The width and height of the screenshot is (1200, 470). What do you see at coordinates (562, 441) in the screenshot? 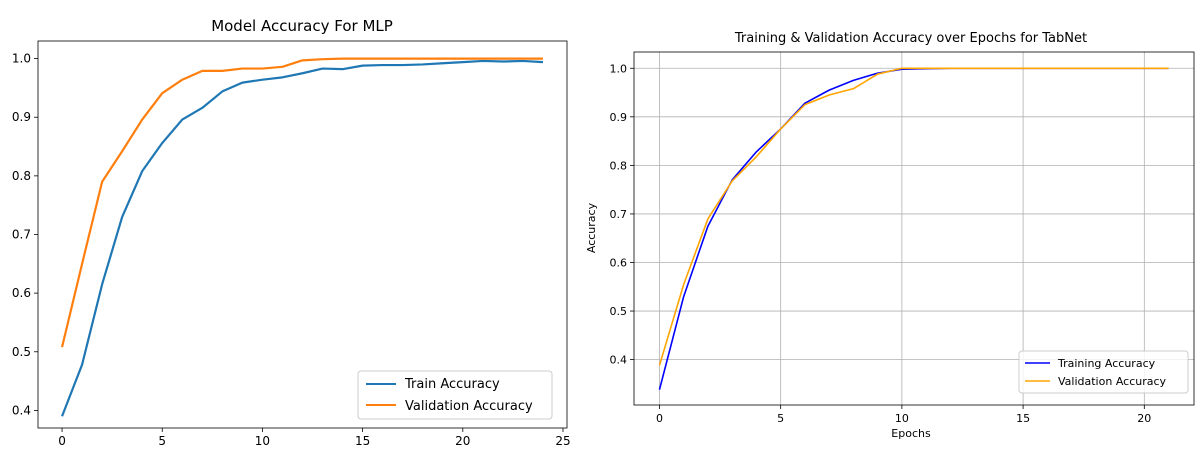
I see `x-tick-label: 25` at bounding box center [562, 441].